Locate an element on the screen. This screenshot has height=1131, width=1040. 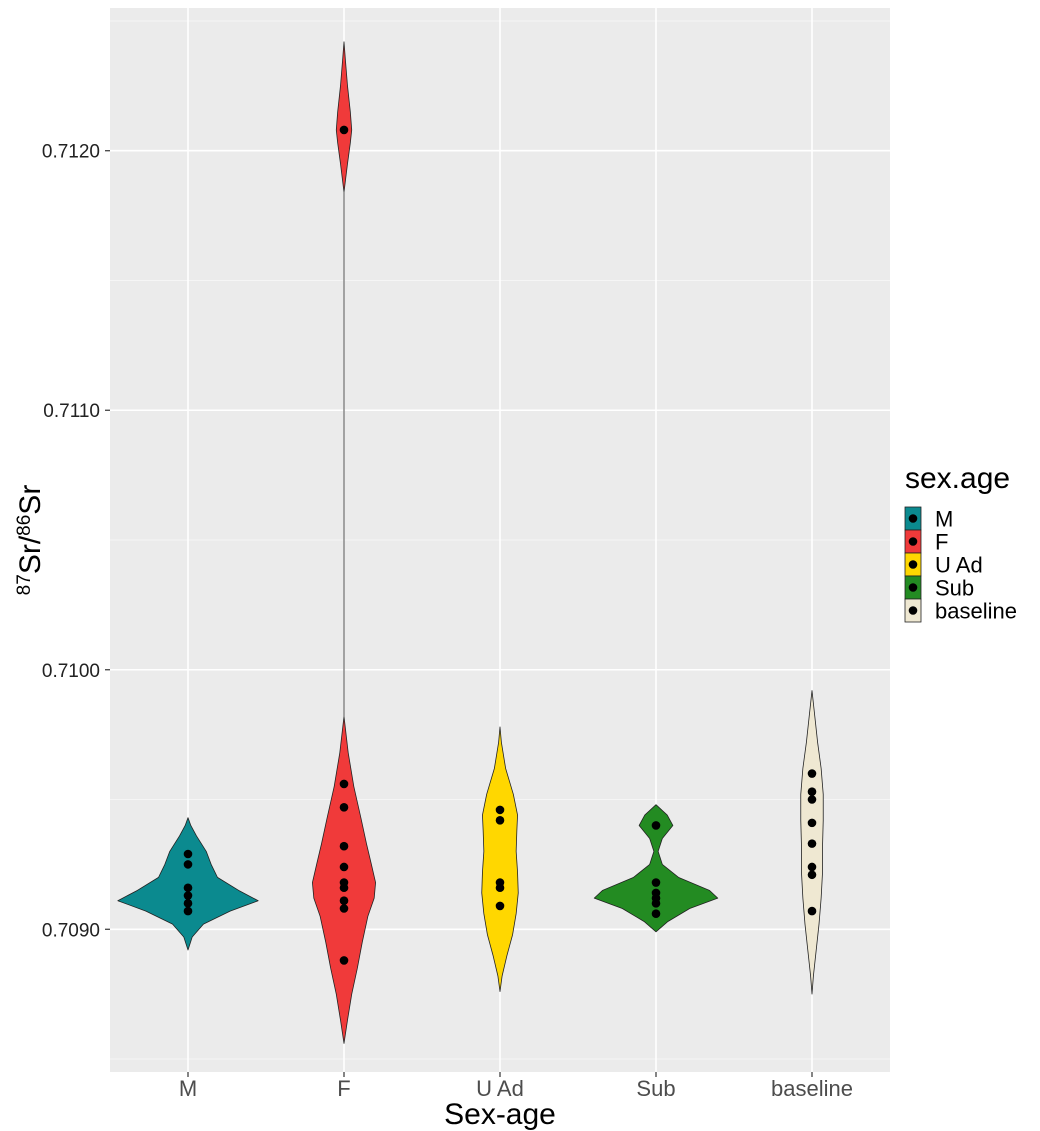
x-tick-label: U Ad is located at coordinates (500, 1088).